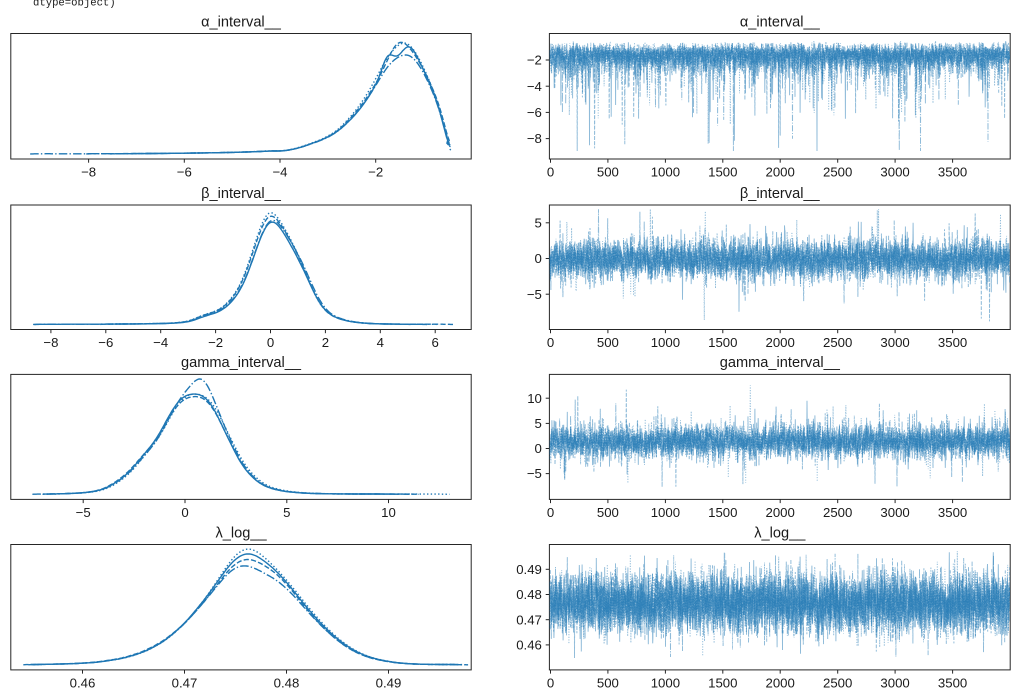  I want to click on svg-text: 6, so click(435, 342).